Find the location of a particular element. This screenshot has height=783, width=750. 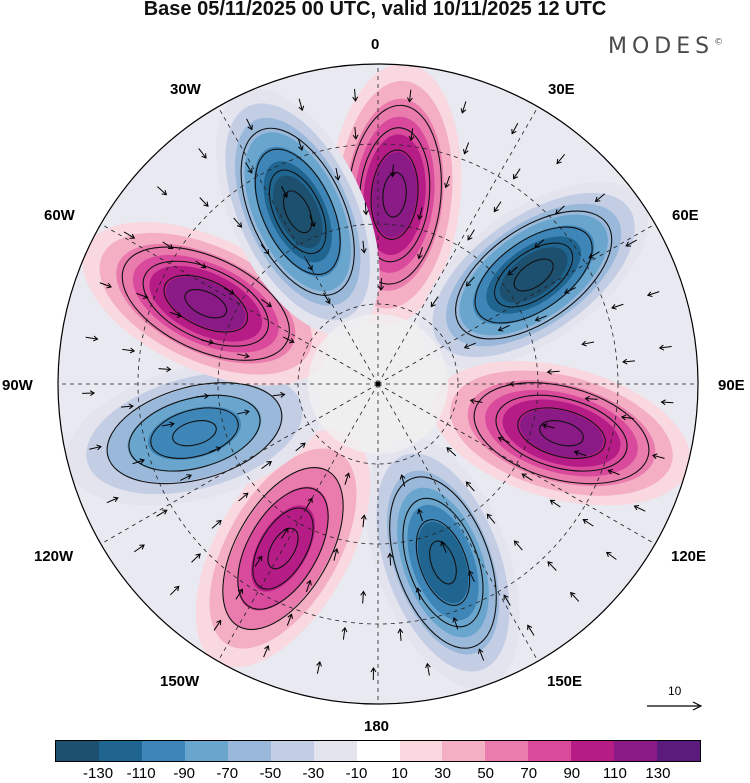

lon-label-0: 0 is located at coordinates (375, 44).